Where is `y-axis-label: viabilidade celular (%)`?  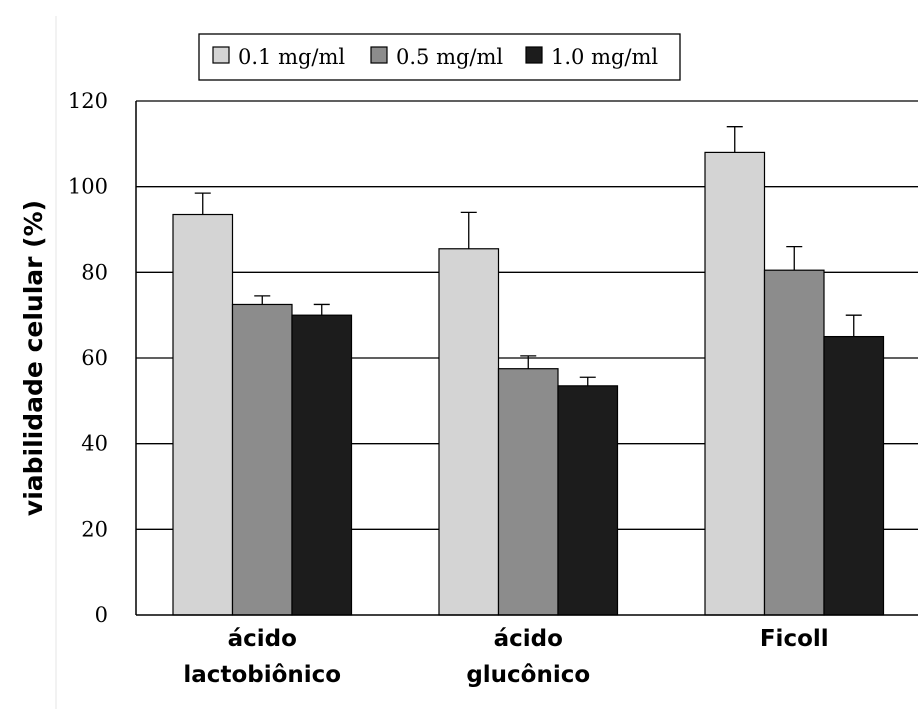
y-axis-label: viabilidade celular (%) is located at coordinates (33, 358).